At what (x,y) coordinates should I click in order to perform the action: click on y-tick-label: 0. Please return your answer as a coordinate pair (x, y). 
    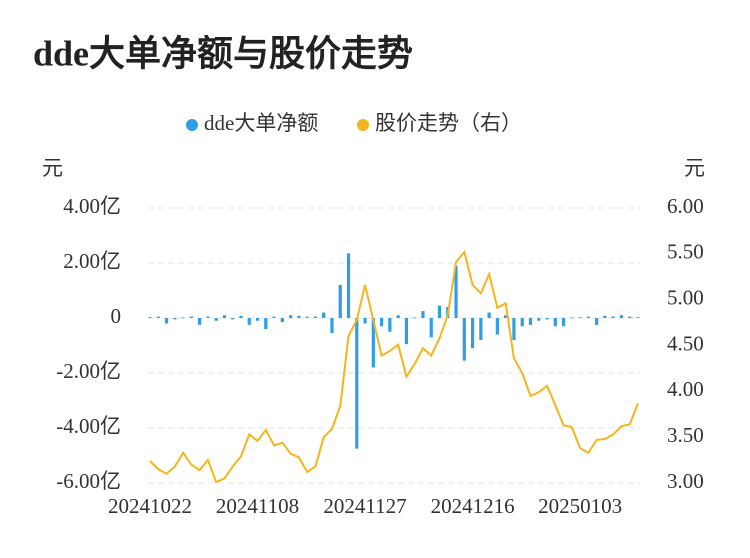
    Looking at the image, I should click on (116, 316).